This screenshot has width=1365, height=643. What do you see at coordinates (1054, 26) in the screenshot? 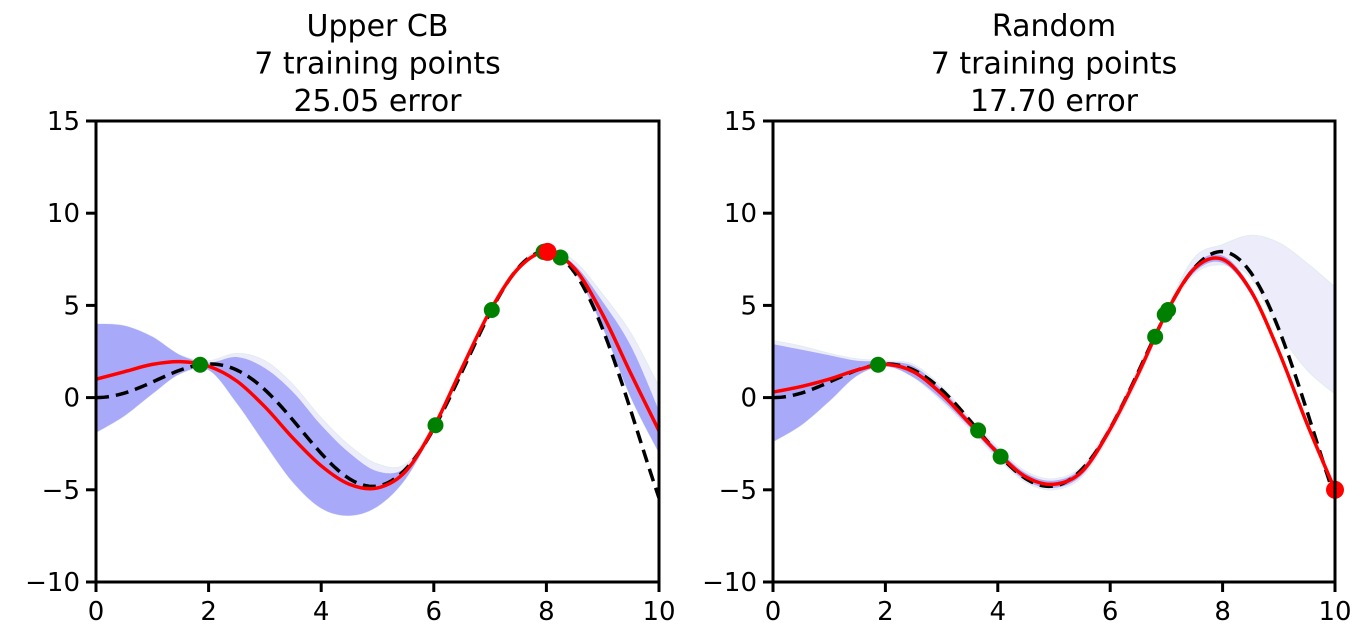
I see `chart-title-line: Random` at bounding box center [1054, 26].